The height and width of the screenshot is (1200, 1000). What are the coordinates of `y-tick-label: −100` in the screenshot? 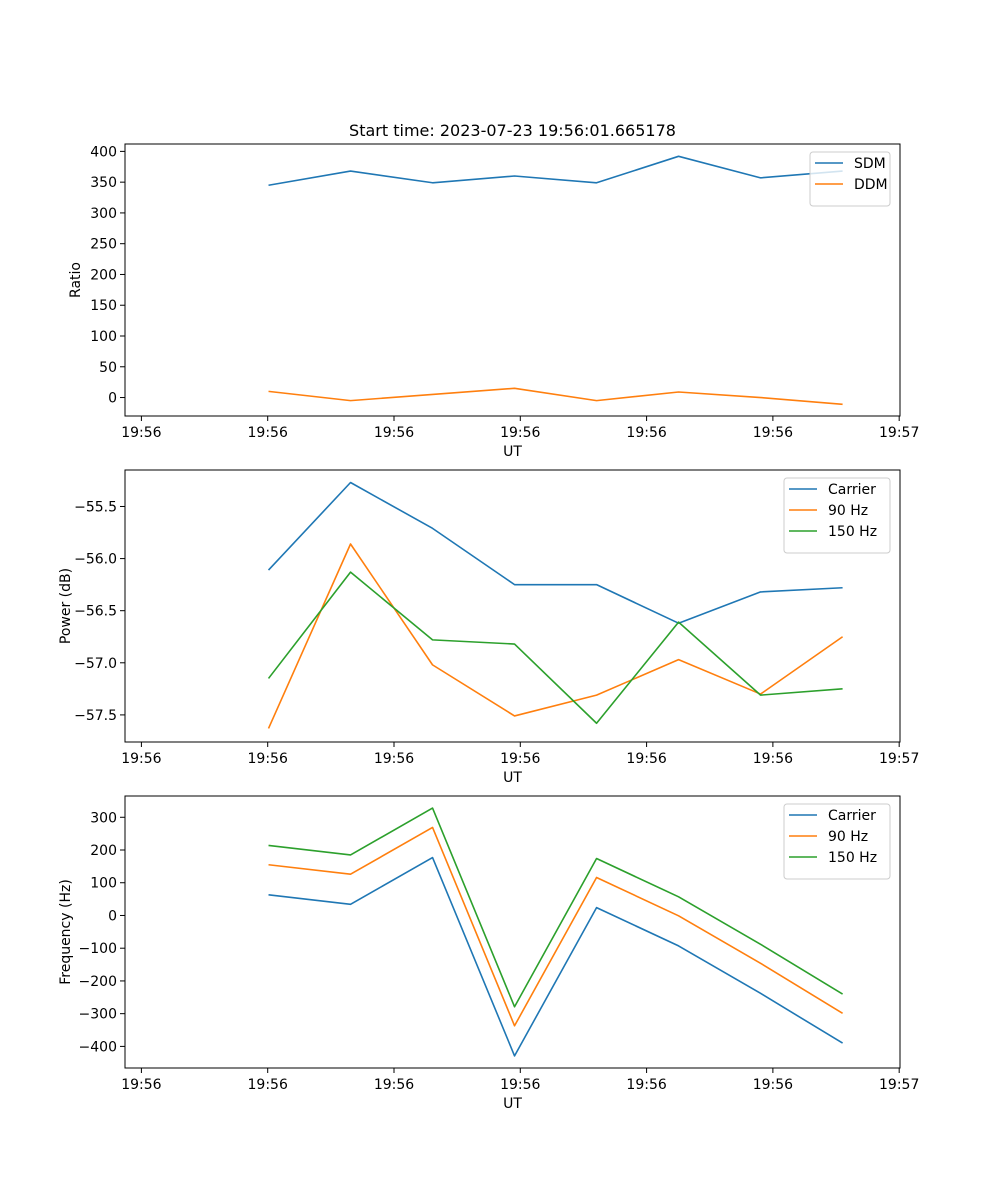 It's located at (98, 949).